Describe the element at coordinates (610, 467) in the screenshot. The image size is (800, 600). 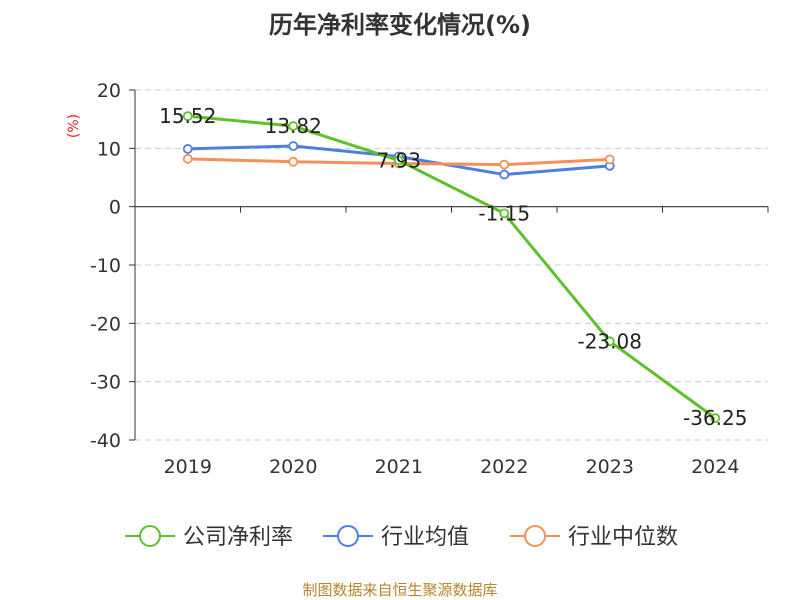
I see `x-tick-label: 2023` at that location.